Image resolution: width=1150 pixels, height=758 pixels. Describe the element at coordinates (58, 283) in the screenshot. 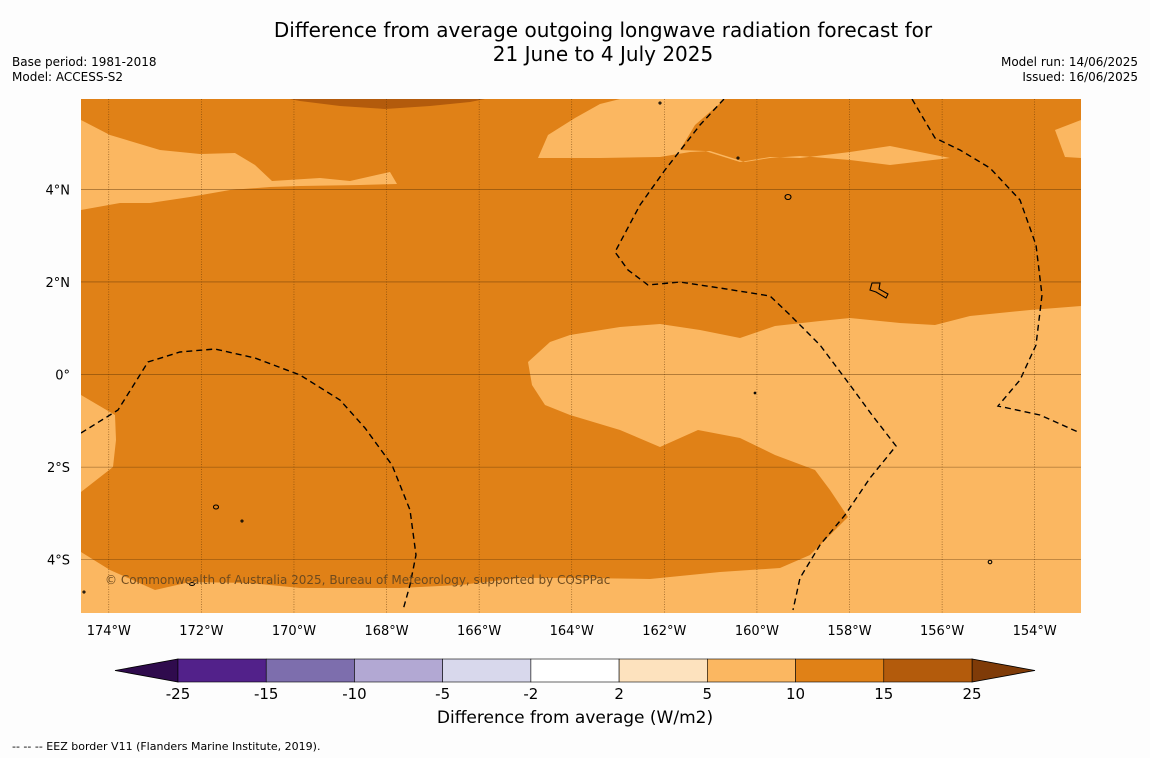

I see `lat-tick-label: 2°N` at that location.